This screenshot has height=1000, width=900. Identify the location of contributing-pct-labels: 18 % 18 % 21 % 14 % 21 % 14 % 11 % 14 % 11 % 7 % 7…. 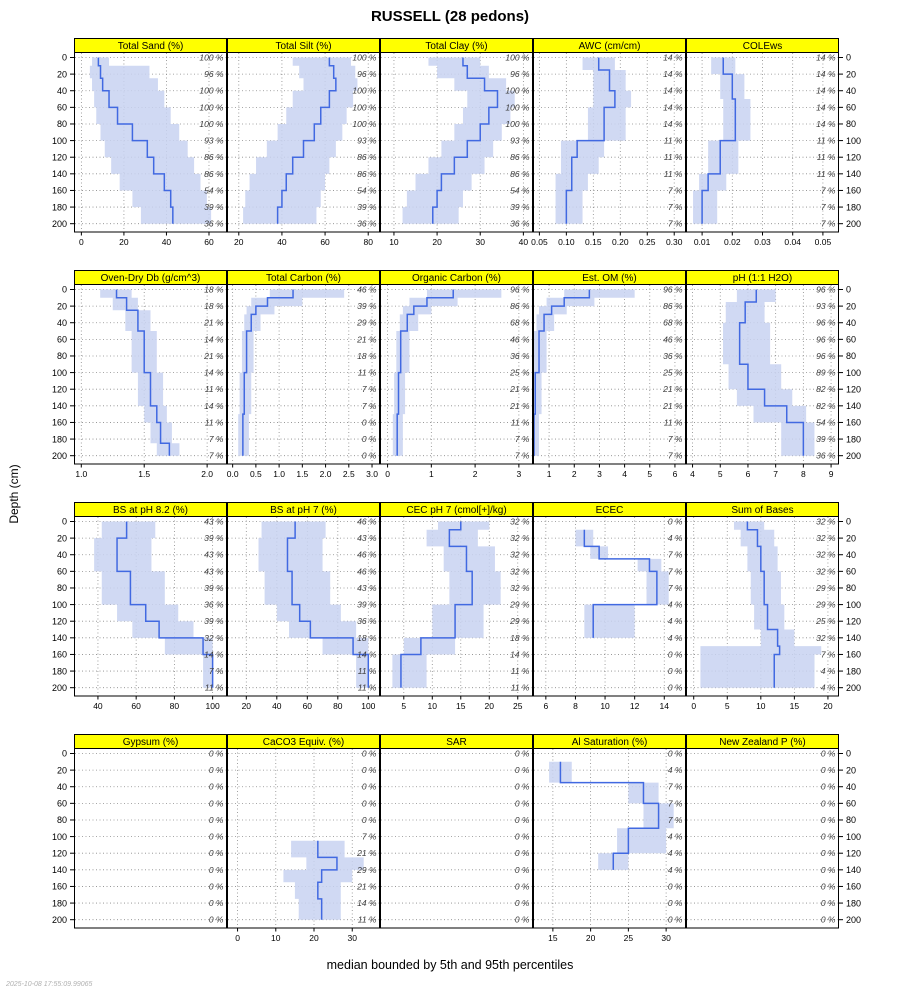
(213, 372).